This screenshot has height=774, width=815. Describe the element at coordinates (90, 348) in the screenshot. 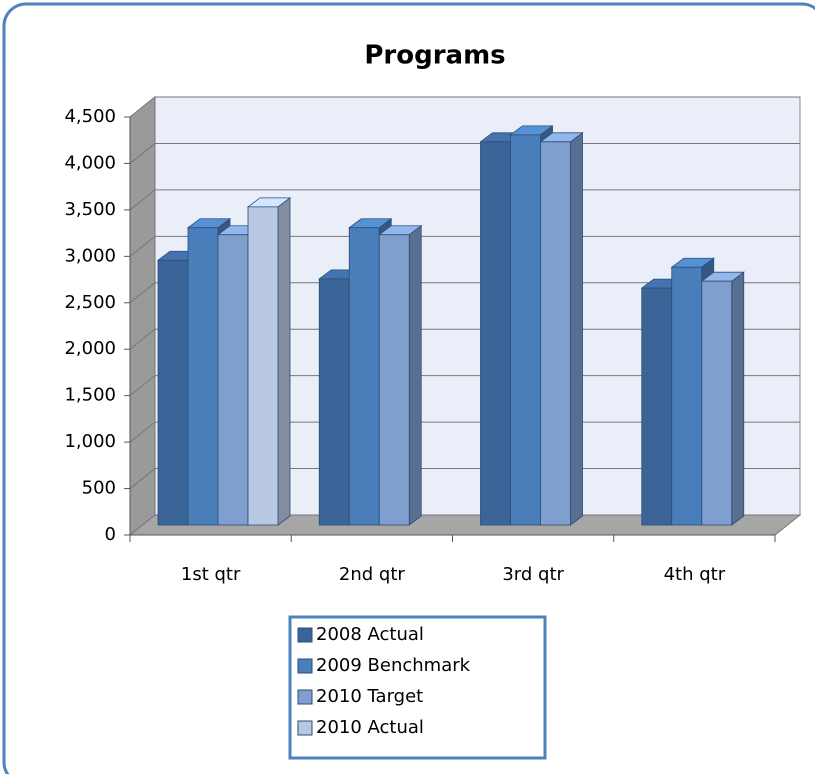

I see `y-tick-label: 2,000` at that location.